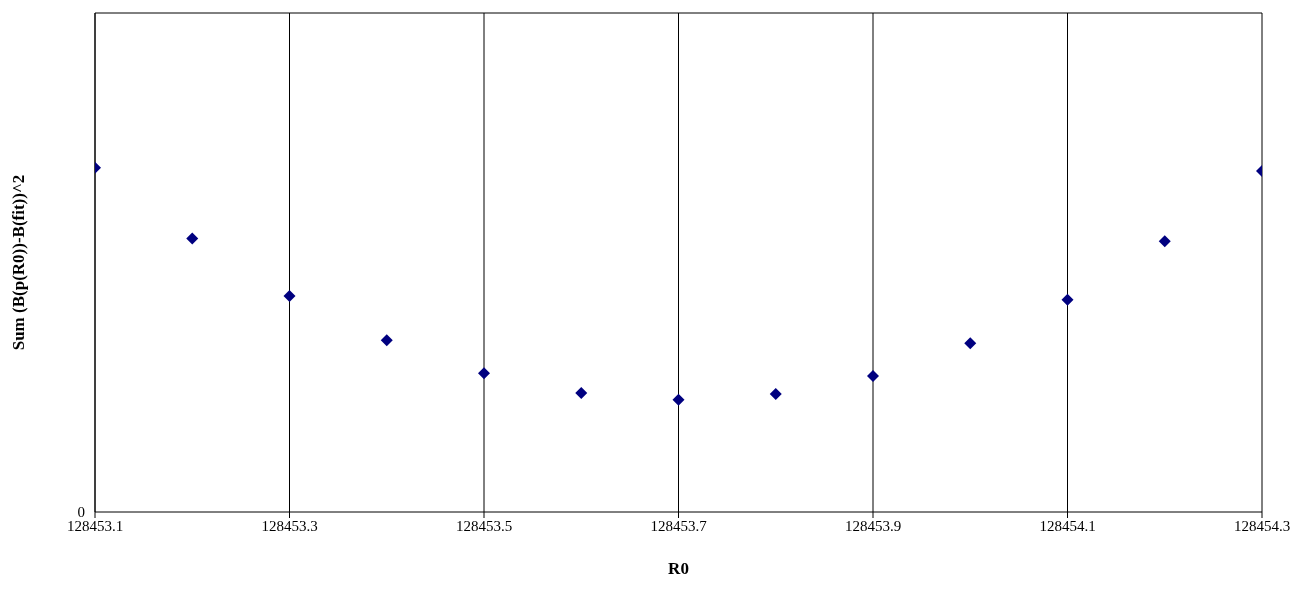 This screenshot has height=597, width=1312. Describe the element at coordinates (873, 525) in the screenshot. I see `x-tick-label: 128453.9` at that location.